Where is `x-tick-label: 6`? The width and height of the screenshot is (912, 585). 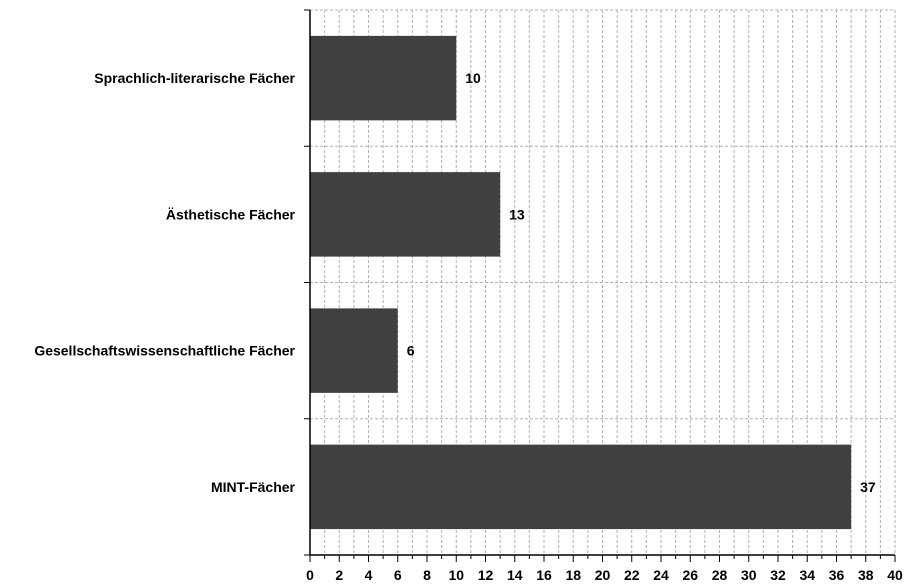
x-tick-label: 6 is located at coordinates (398, 575).